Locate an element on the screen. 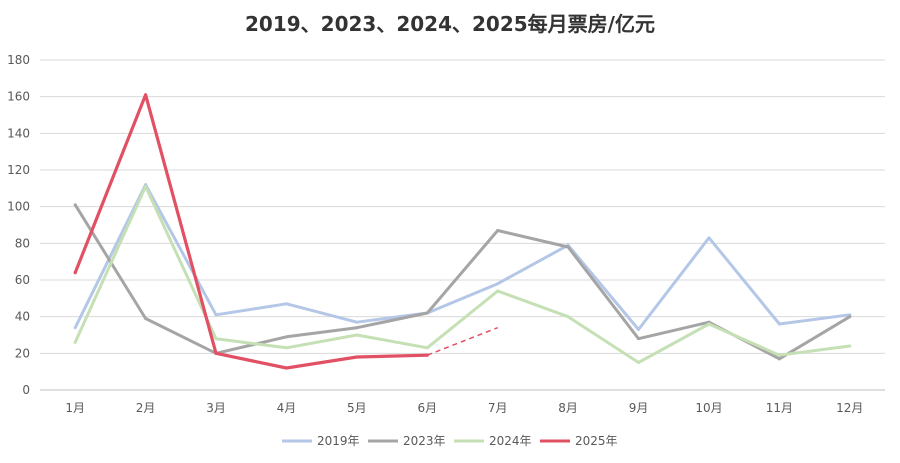  y-tick-label: 160 is located at coordinates (18, 97).